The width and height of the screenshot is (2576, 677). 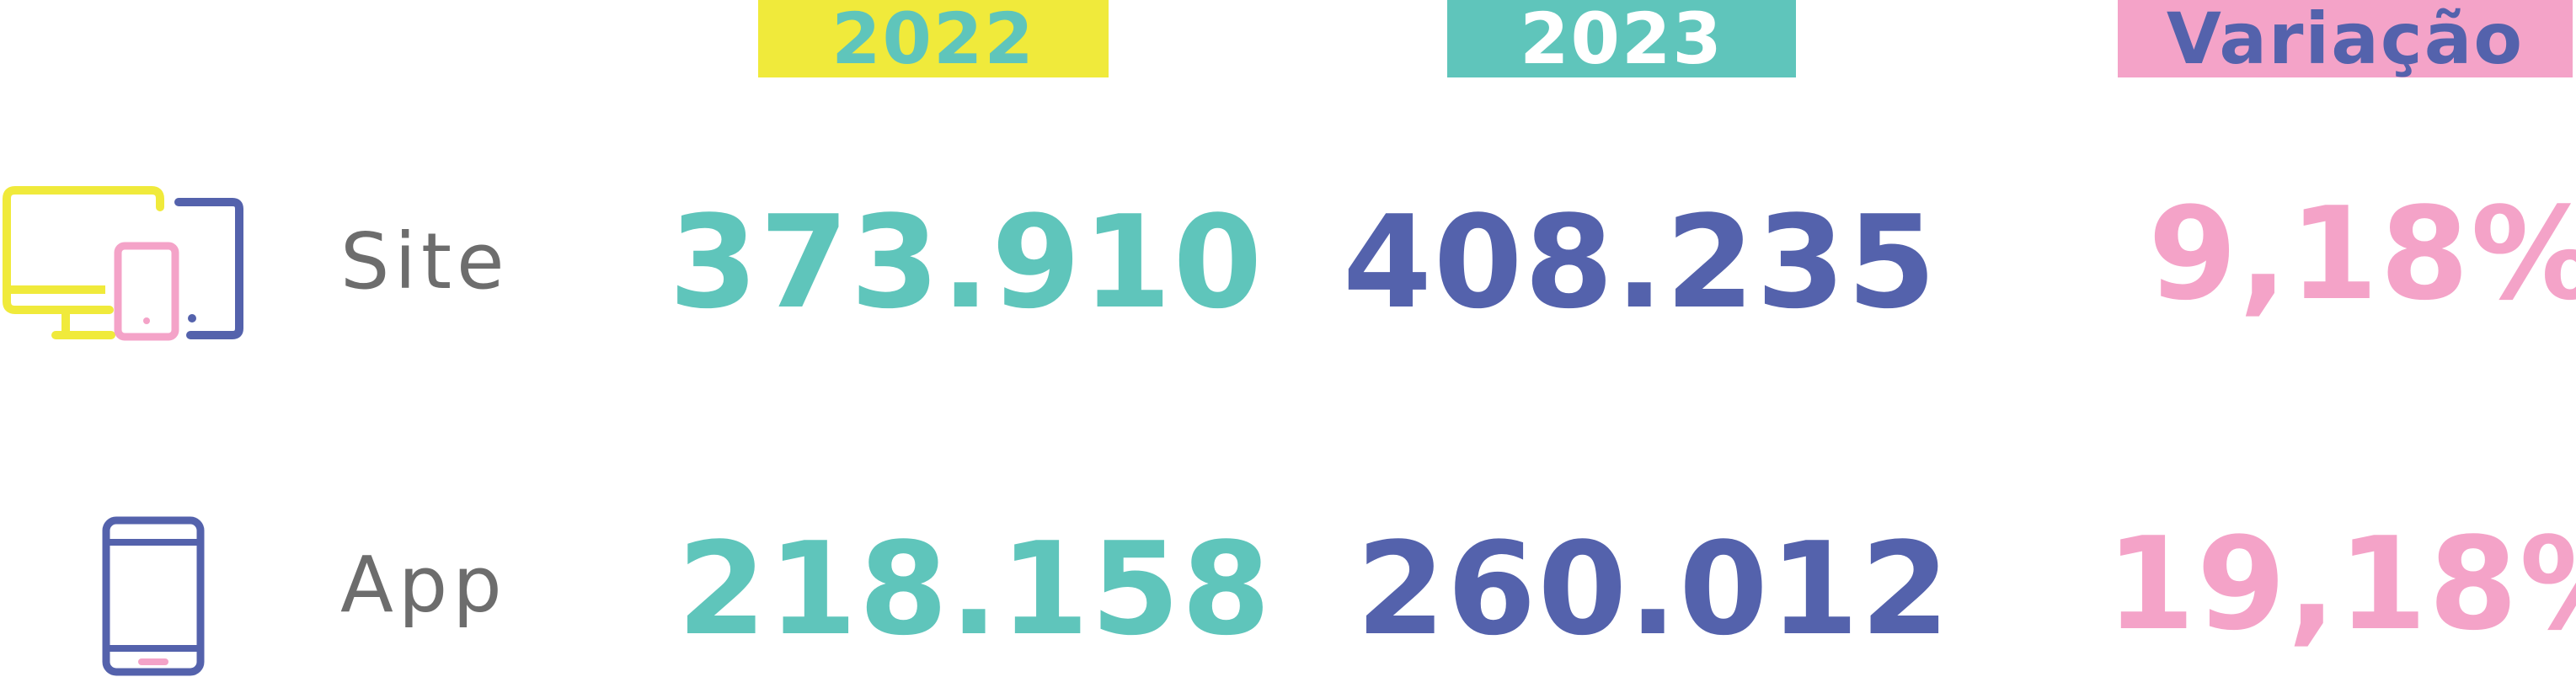 I want to click on app-variation: 19,18%, so click(x=2341, y=583).